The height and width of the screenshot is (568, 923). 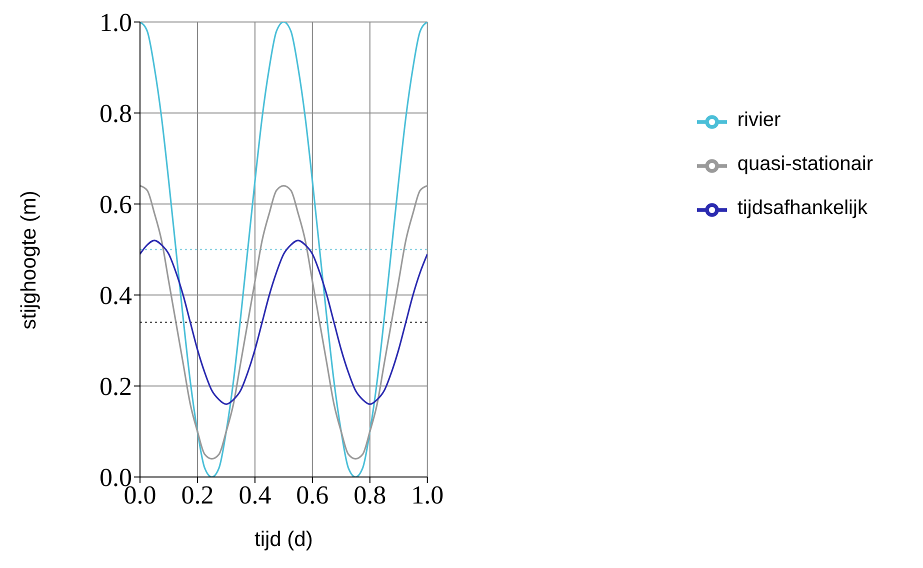 What do you see at coordinates (116, 387) in the screenshot?
I see `y-tick-label: 0.2` at bounding box center [116, 387].